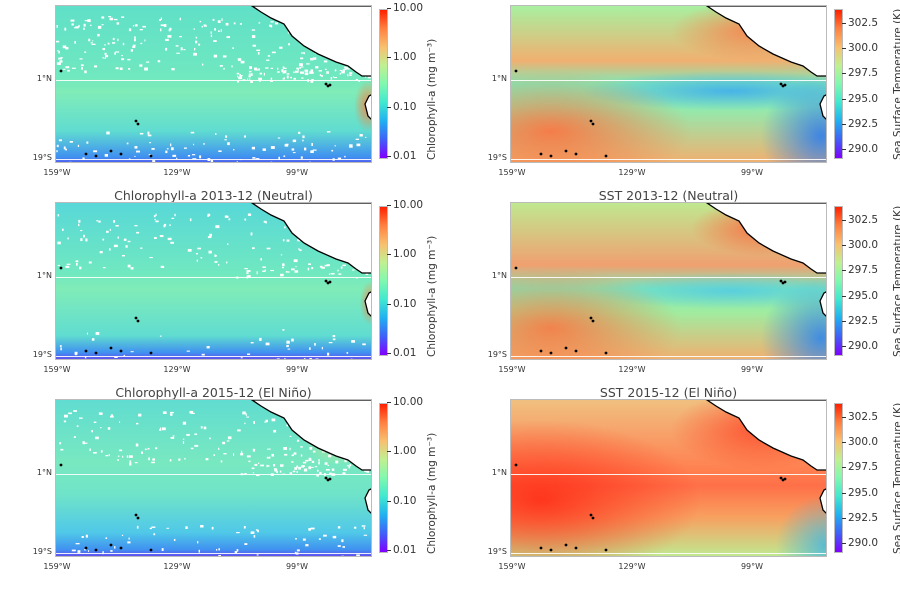 Image resolution: width=900 pixels, height=600 pixels. I want to click on coastline-land, so click(215, 478).